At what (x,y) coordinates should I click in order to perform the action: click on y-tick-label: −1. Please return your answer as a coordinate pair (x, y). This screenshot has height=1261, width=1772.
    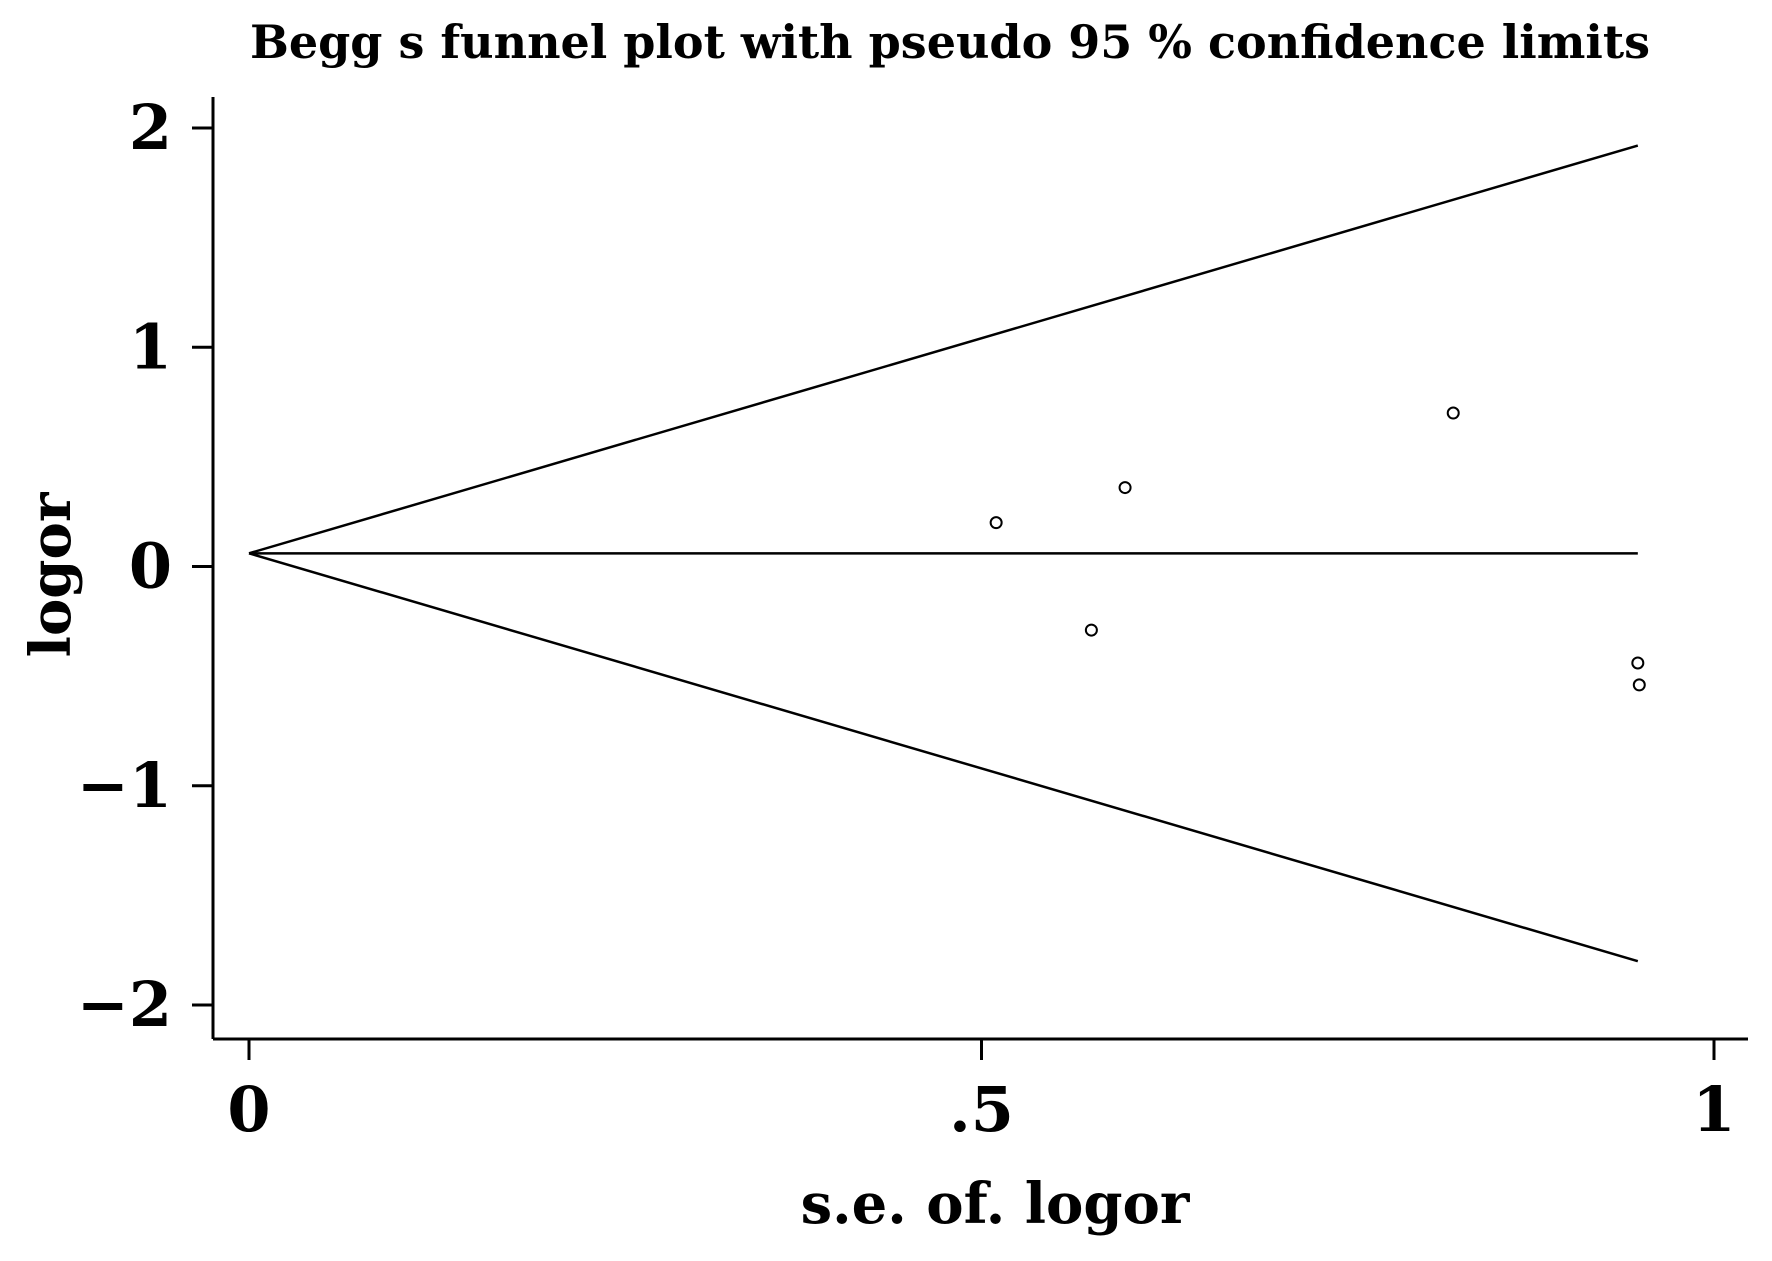
    Looking at the image, I should click on (124, 785).